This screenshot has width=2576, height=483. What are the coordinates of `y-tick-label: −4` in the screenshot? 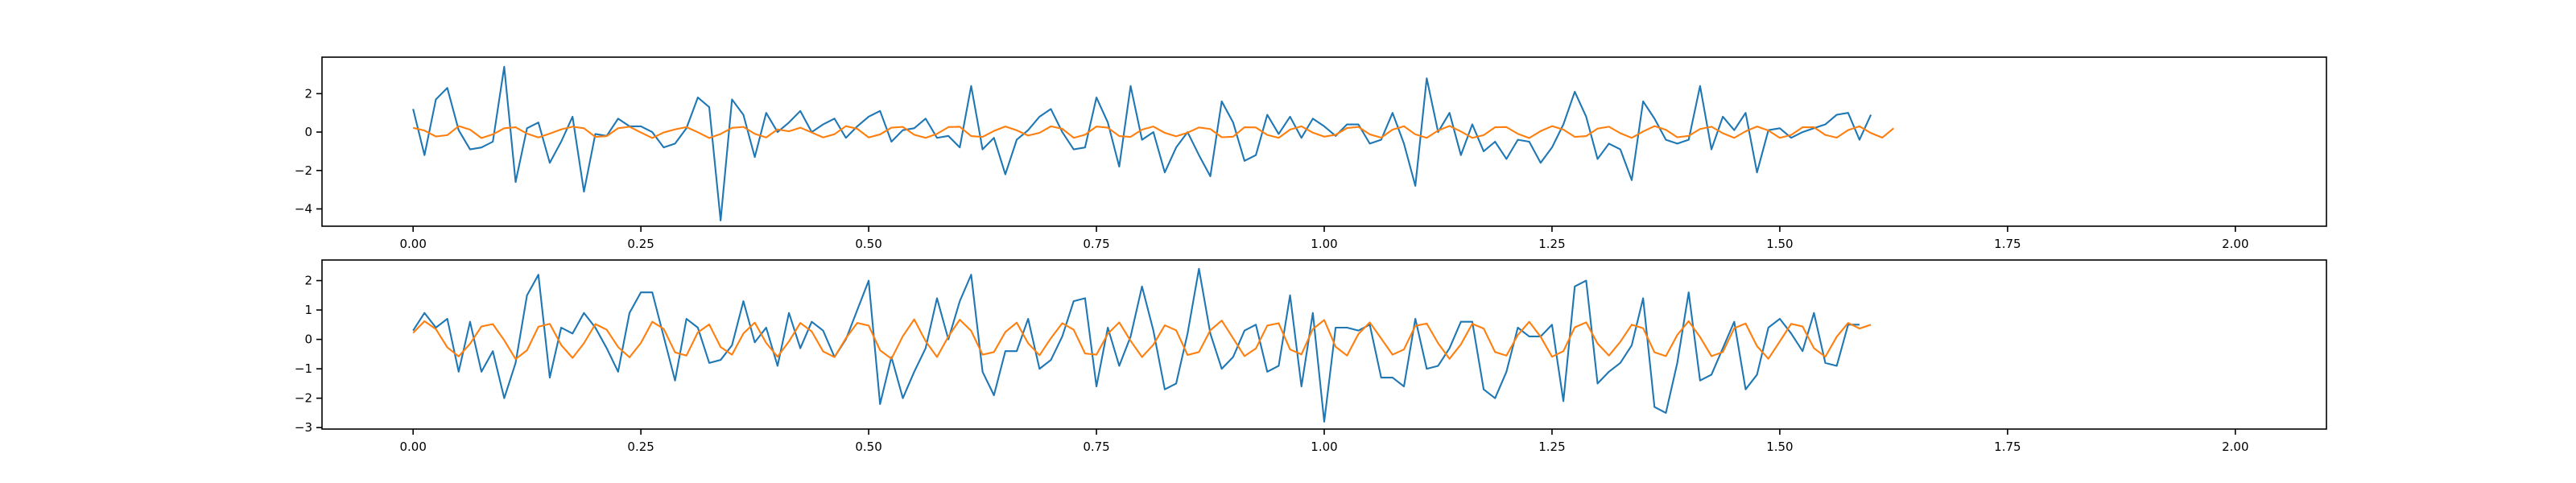 It's located at (303, 209).